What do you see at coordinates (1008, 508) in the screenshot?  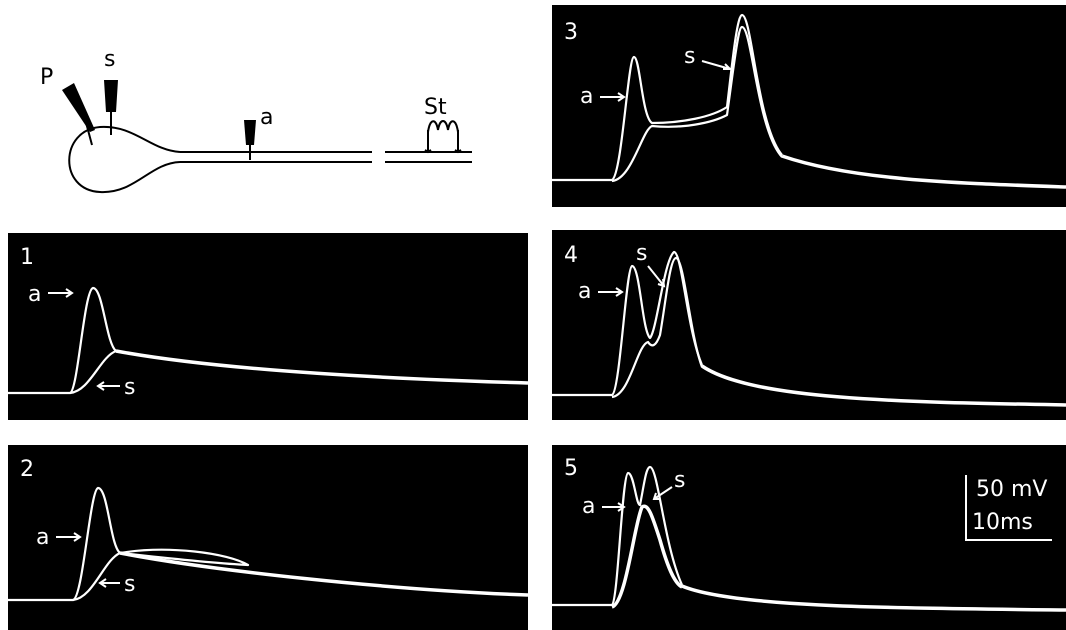 I see `scale-bar` at bounding box center [1008, 508].